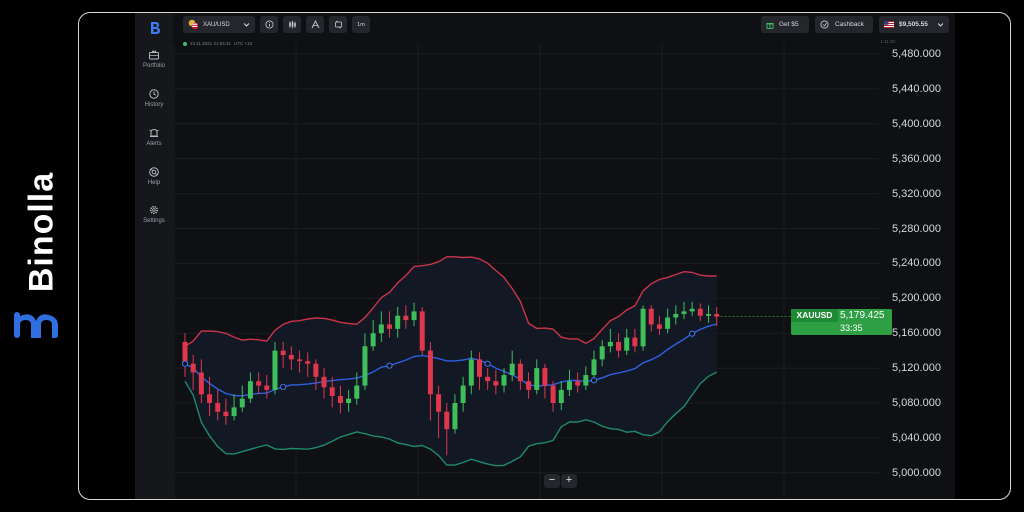 This screenshot has height=512, width=1024. I want to click on sidebar: Portfolio History Alerts Help Settings, so click(154, 256).